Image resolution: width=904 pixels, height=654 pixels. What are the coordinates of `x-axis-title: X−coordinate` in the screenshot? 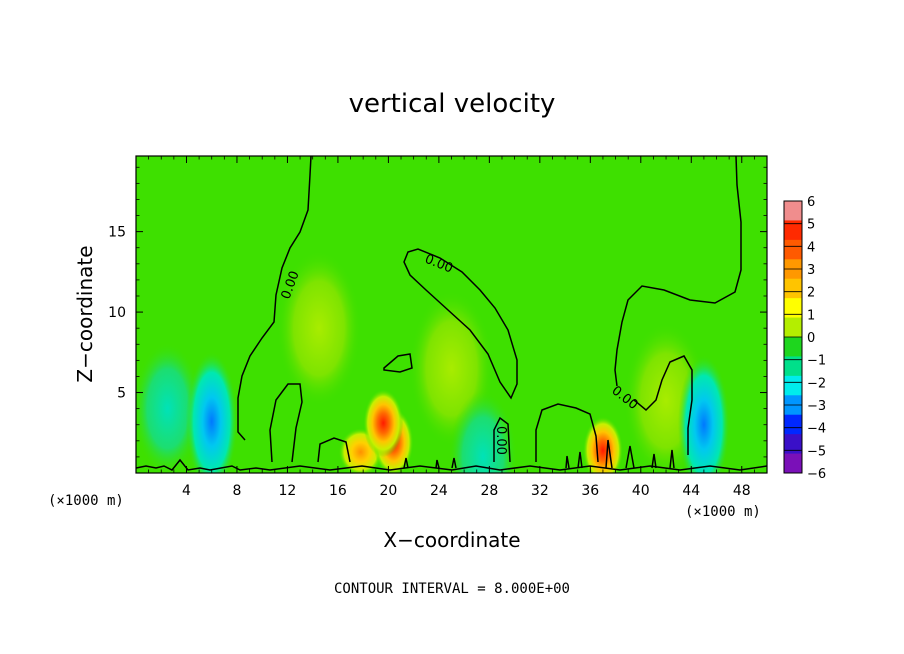 It's located at (451, 540).